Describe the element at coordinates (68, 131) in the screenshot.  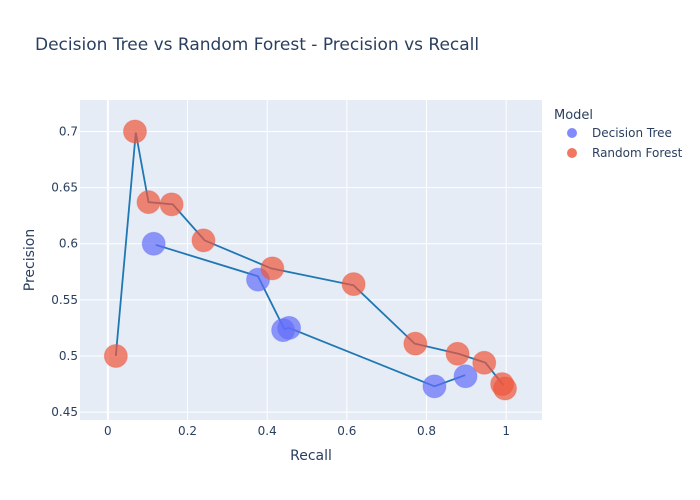
I see `y-tick-label: 0.7` at that location.